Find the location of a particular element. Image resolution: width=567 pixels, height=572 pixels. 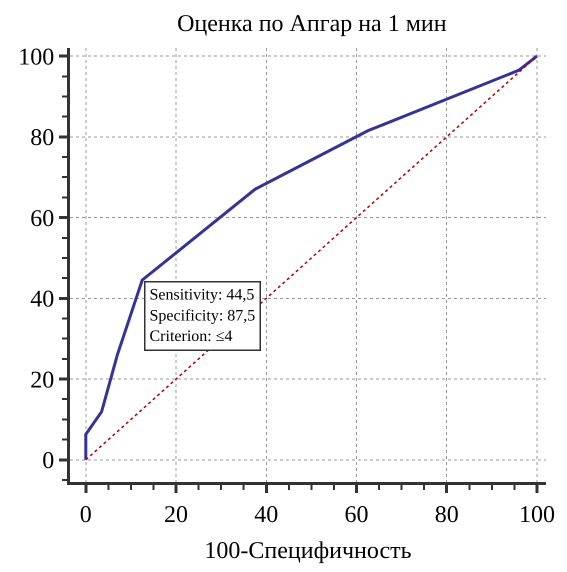

y-tick-label: 80 is located at coordinates (42, 138).